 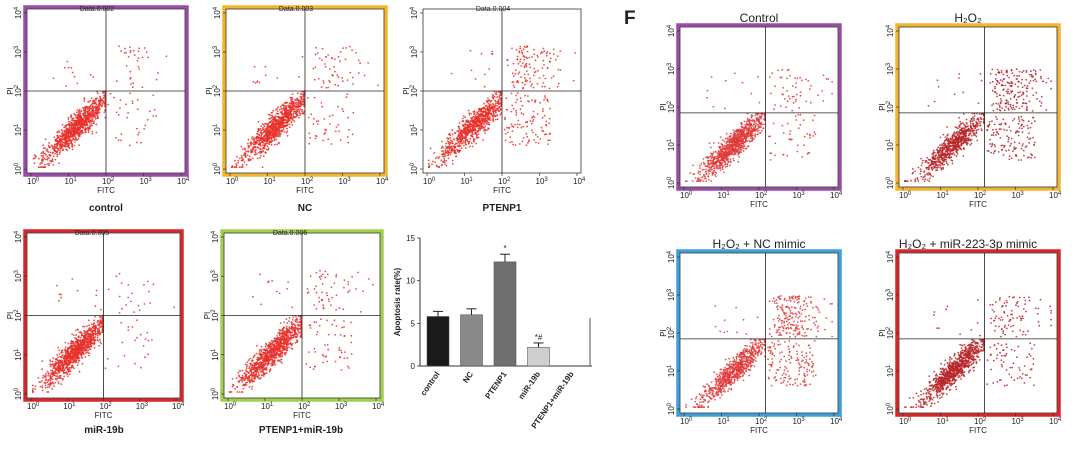 I want to click on x-tick-label: 103, so click(x=542, y=181).